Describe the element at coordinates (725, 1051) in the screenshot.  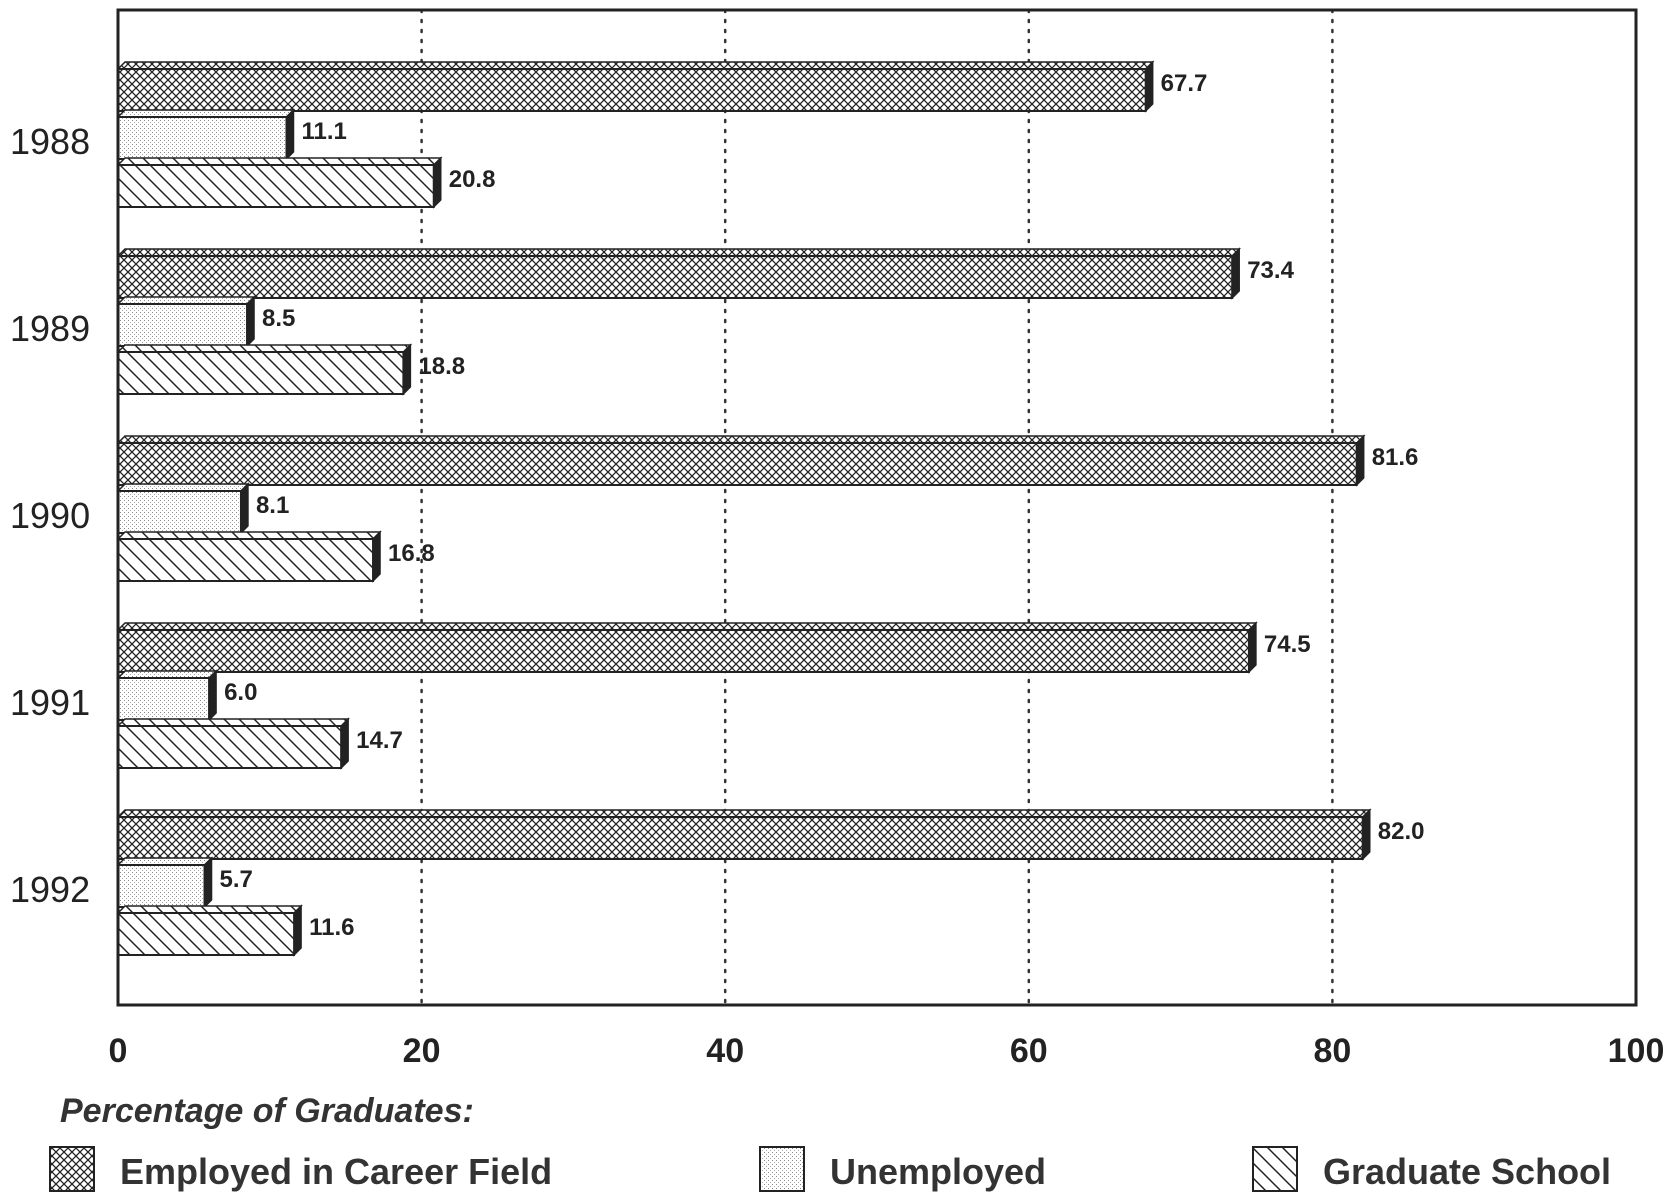
I see `x-tick-label: 40` at that location.